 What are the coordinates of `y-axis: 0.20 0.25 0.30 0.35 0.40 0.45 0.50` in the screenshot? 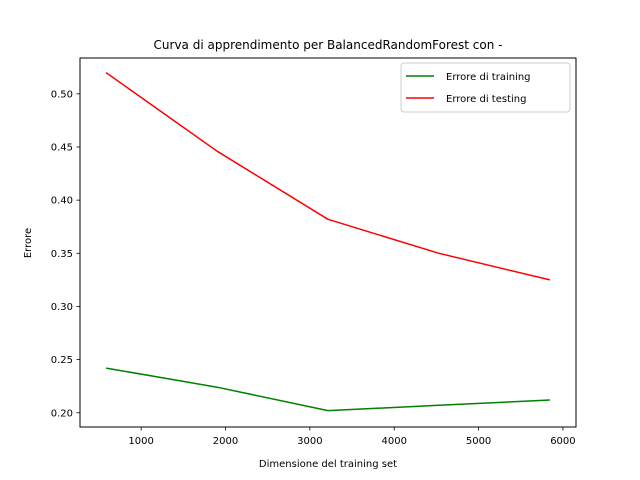 It's located at (65, 254).